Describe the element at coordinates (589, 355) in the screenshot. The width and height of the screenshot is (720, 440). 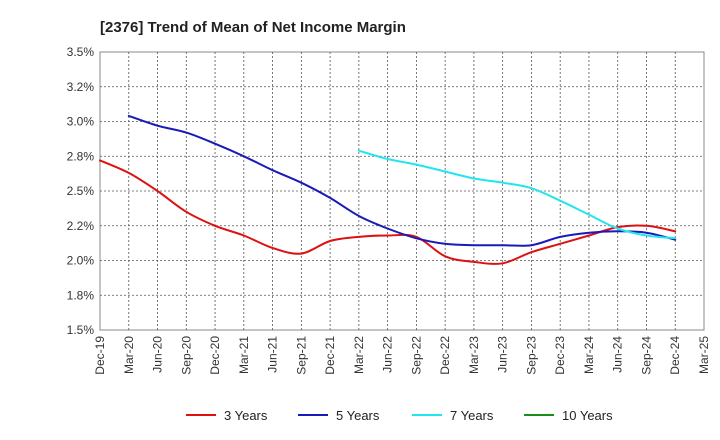
I see `x-tick-label: Mar-24` at that location.